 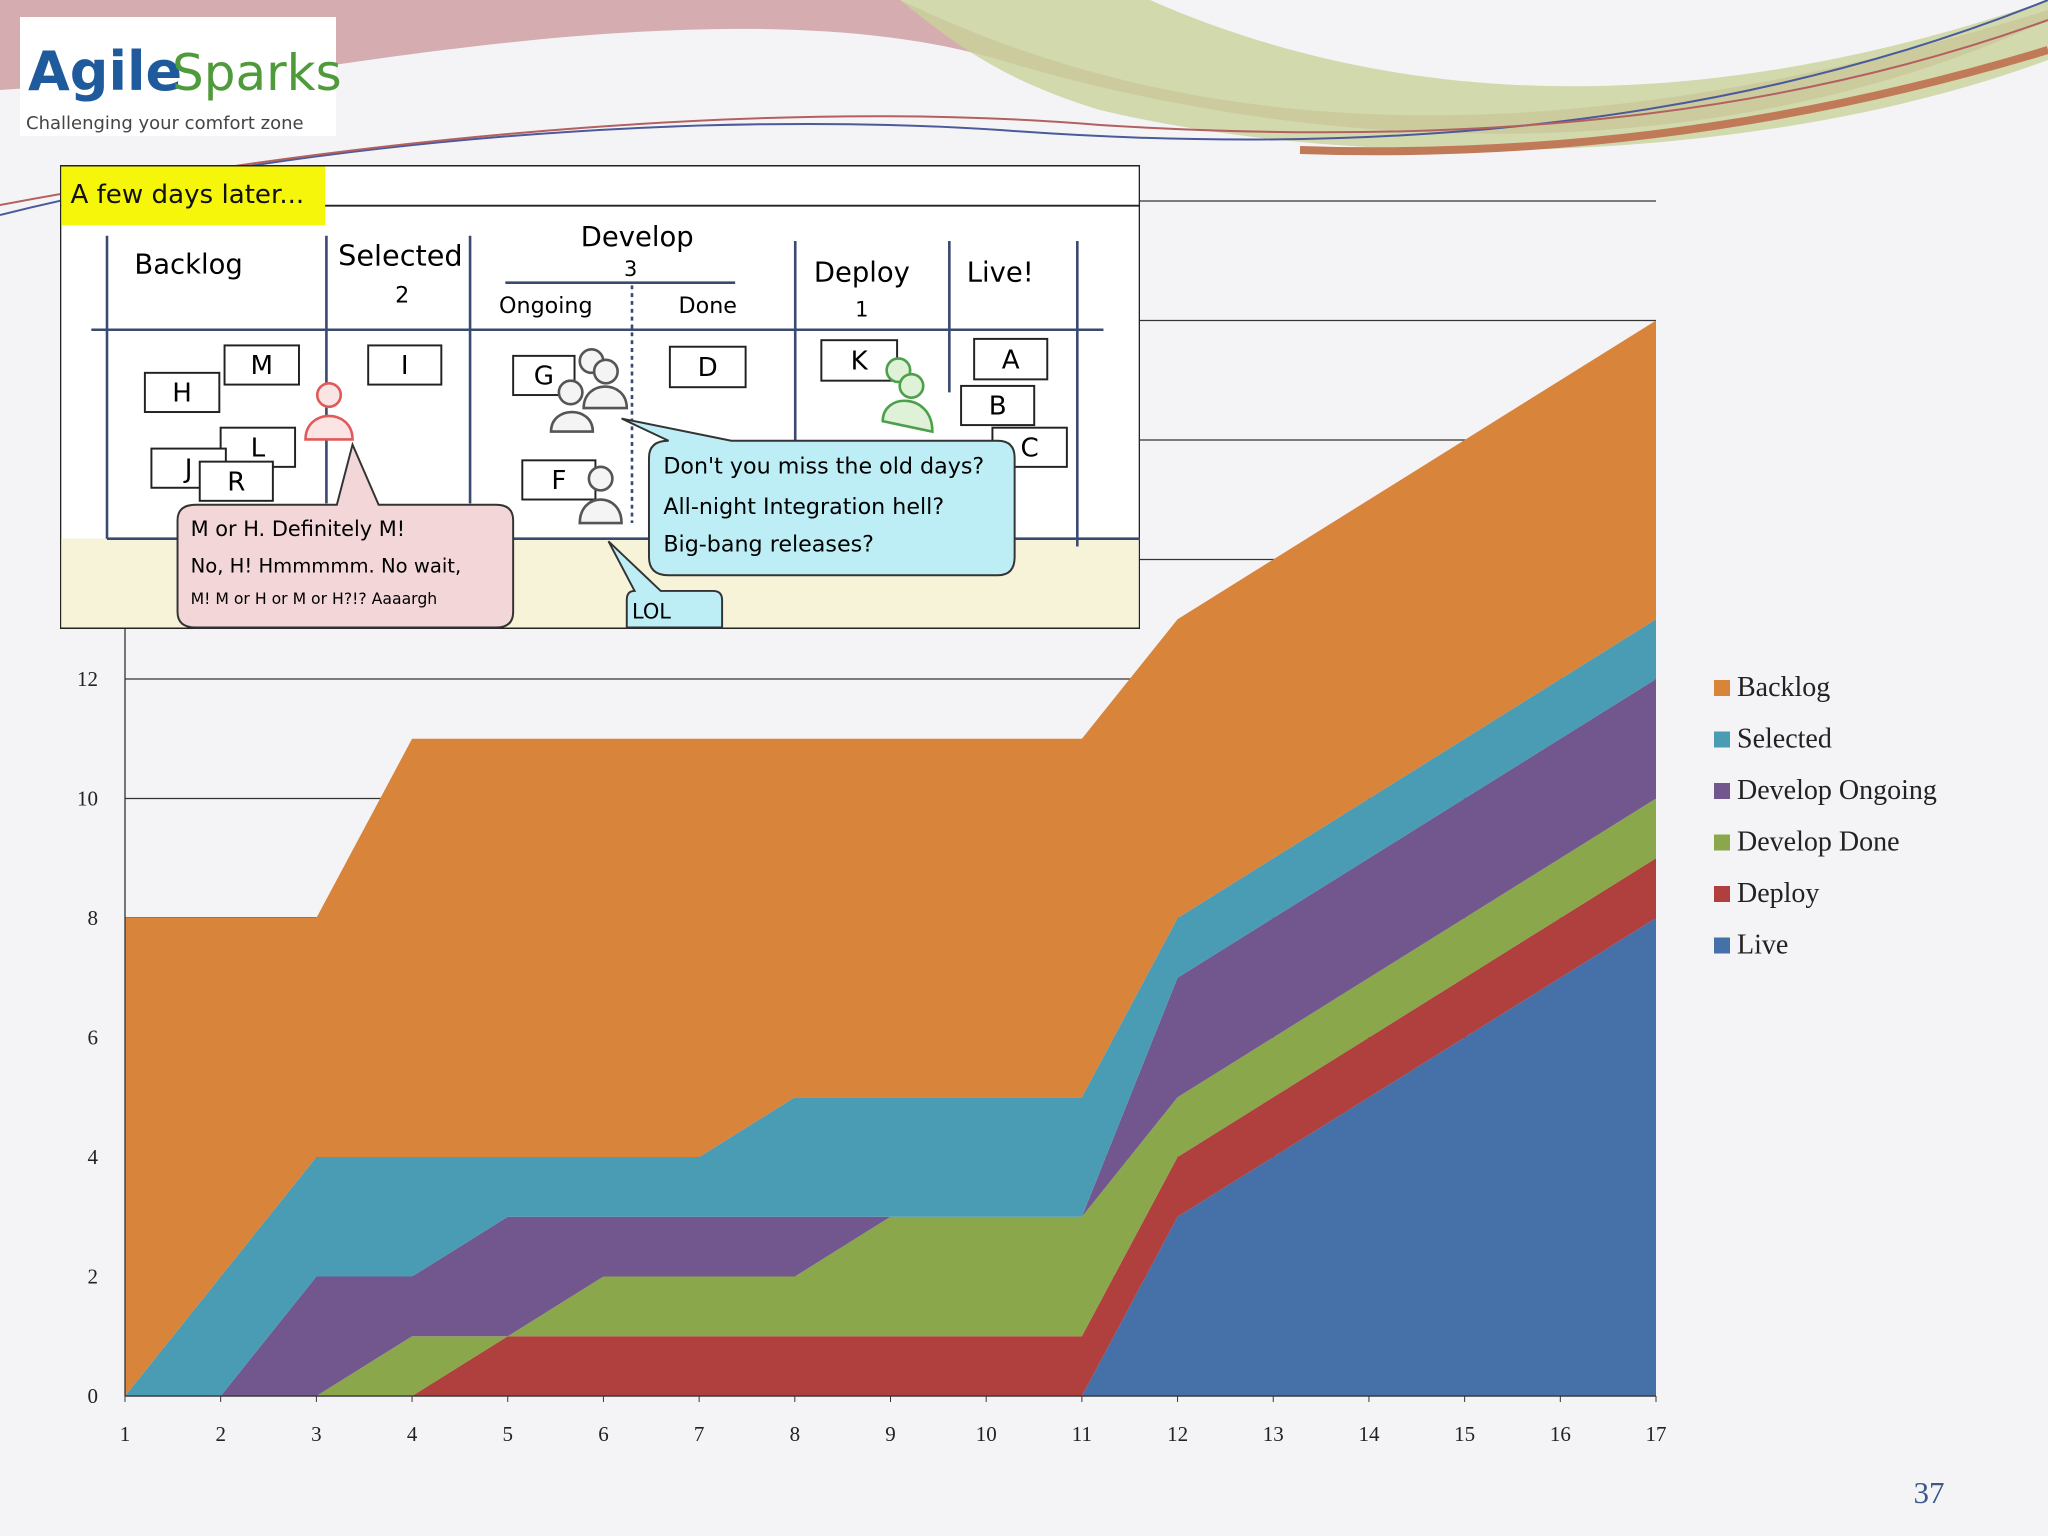 I want to click on legend-label: Develop Done, so click(x=1818, y=842).